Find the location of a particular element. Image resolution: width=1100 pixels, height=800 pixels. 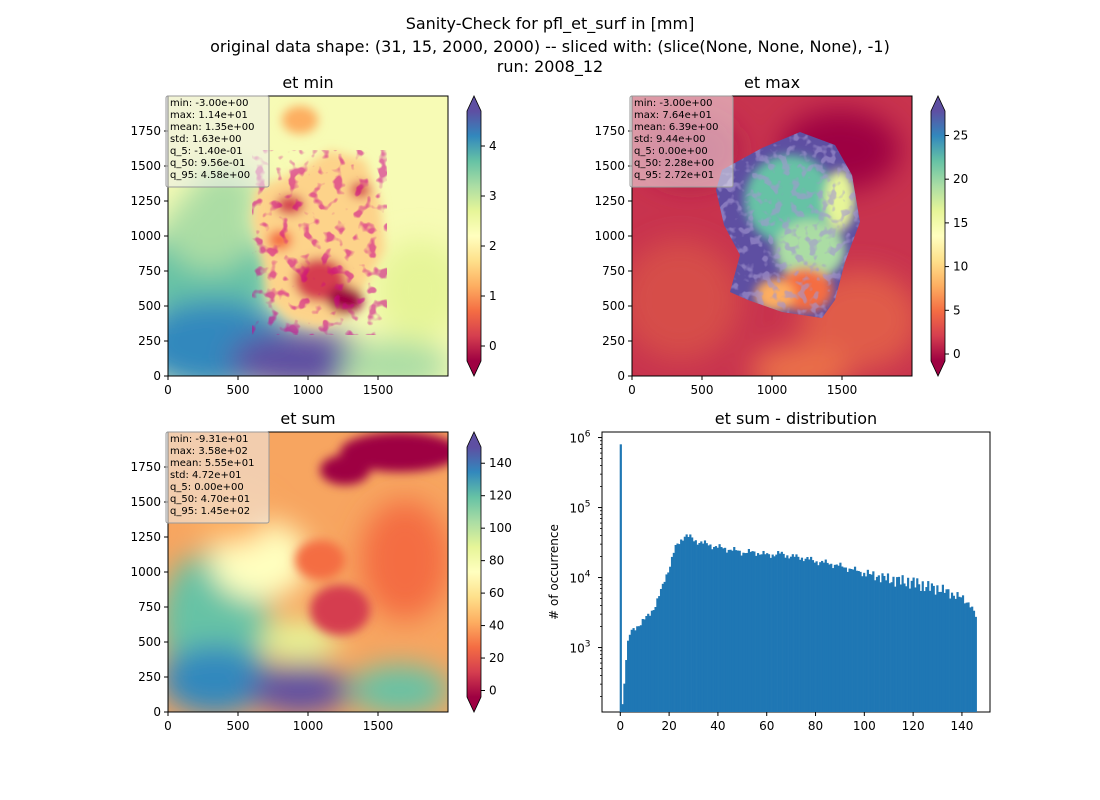

colorbar-et-sum is located at coordinates (474, 572).